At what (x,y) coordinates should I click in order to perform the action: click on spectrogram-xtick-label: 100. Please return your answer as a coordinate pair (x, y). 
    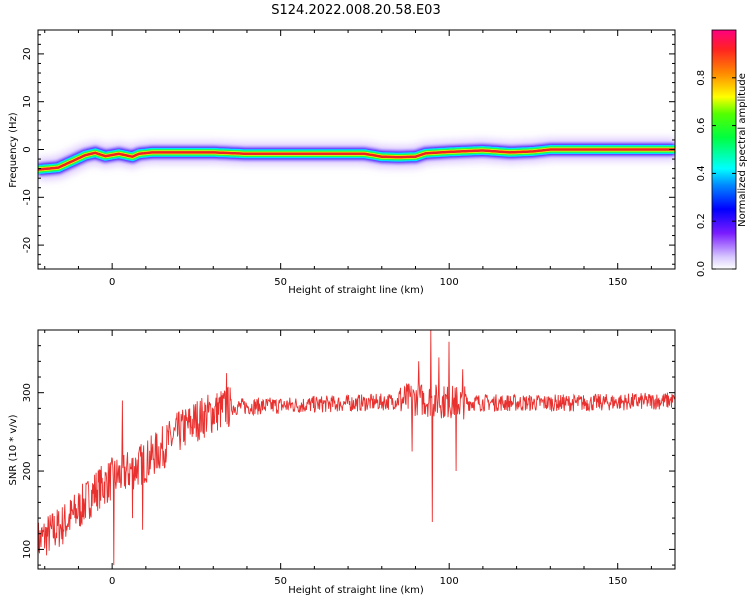
    Looking at the image, I should click on (449, 282).